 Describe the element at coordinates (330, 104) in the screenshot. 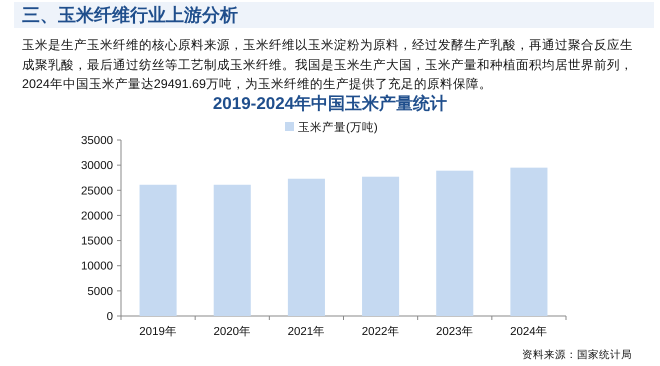

I see `chart-title: 2019-2024年中国玉米产量统计` at that location.